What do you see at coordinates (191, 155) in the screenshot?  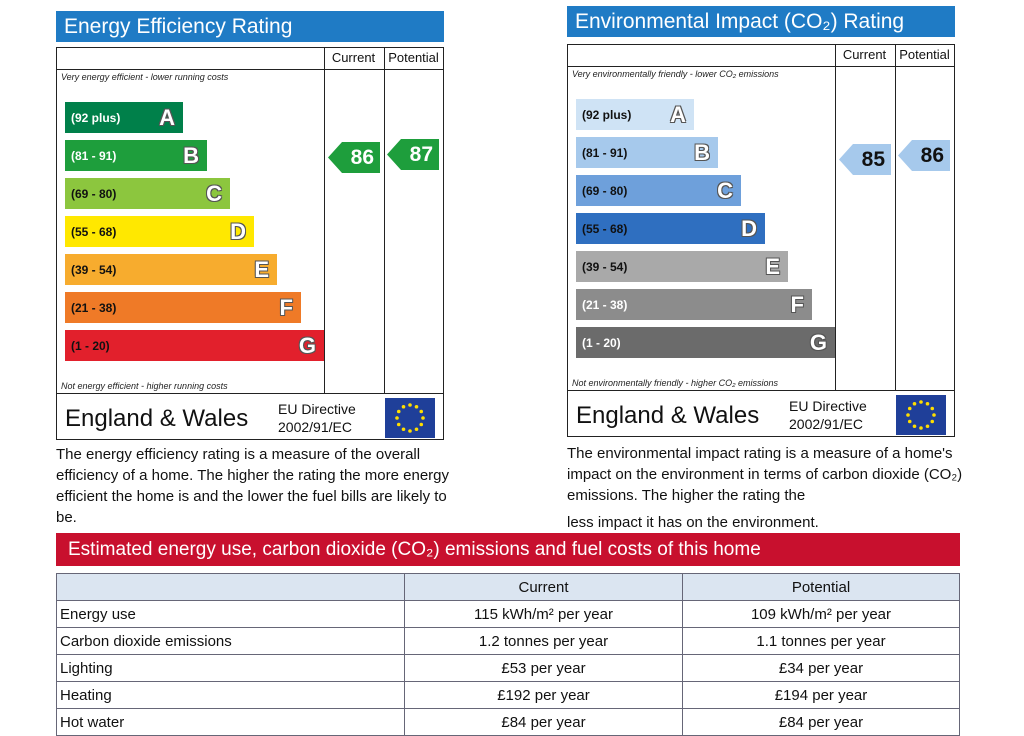 I see `energy-band-letter: B` at bounding box center [191, 155].